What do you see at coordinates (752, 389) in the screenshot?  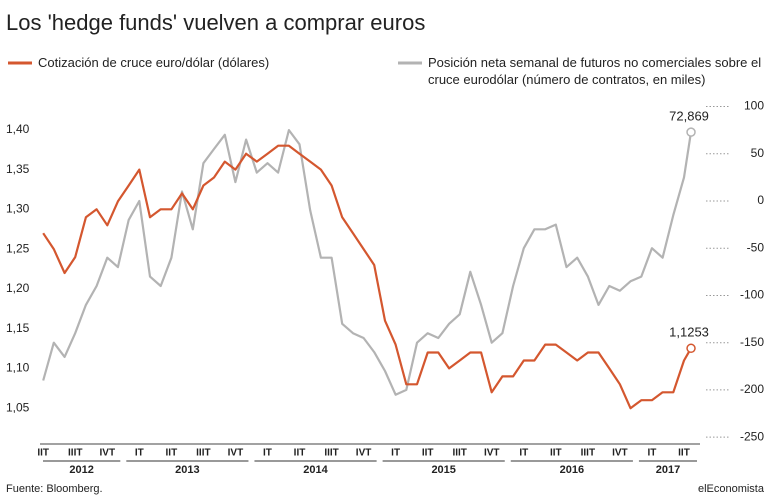 I see `y2-tick-label: -200` at bounding box center [752, 389].